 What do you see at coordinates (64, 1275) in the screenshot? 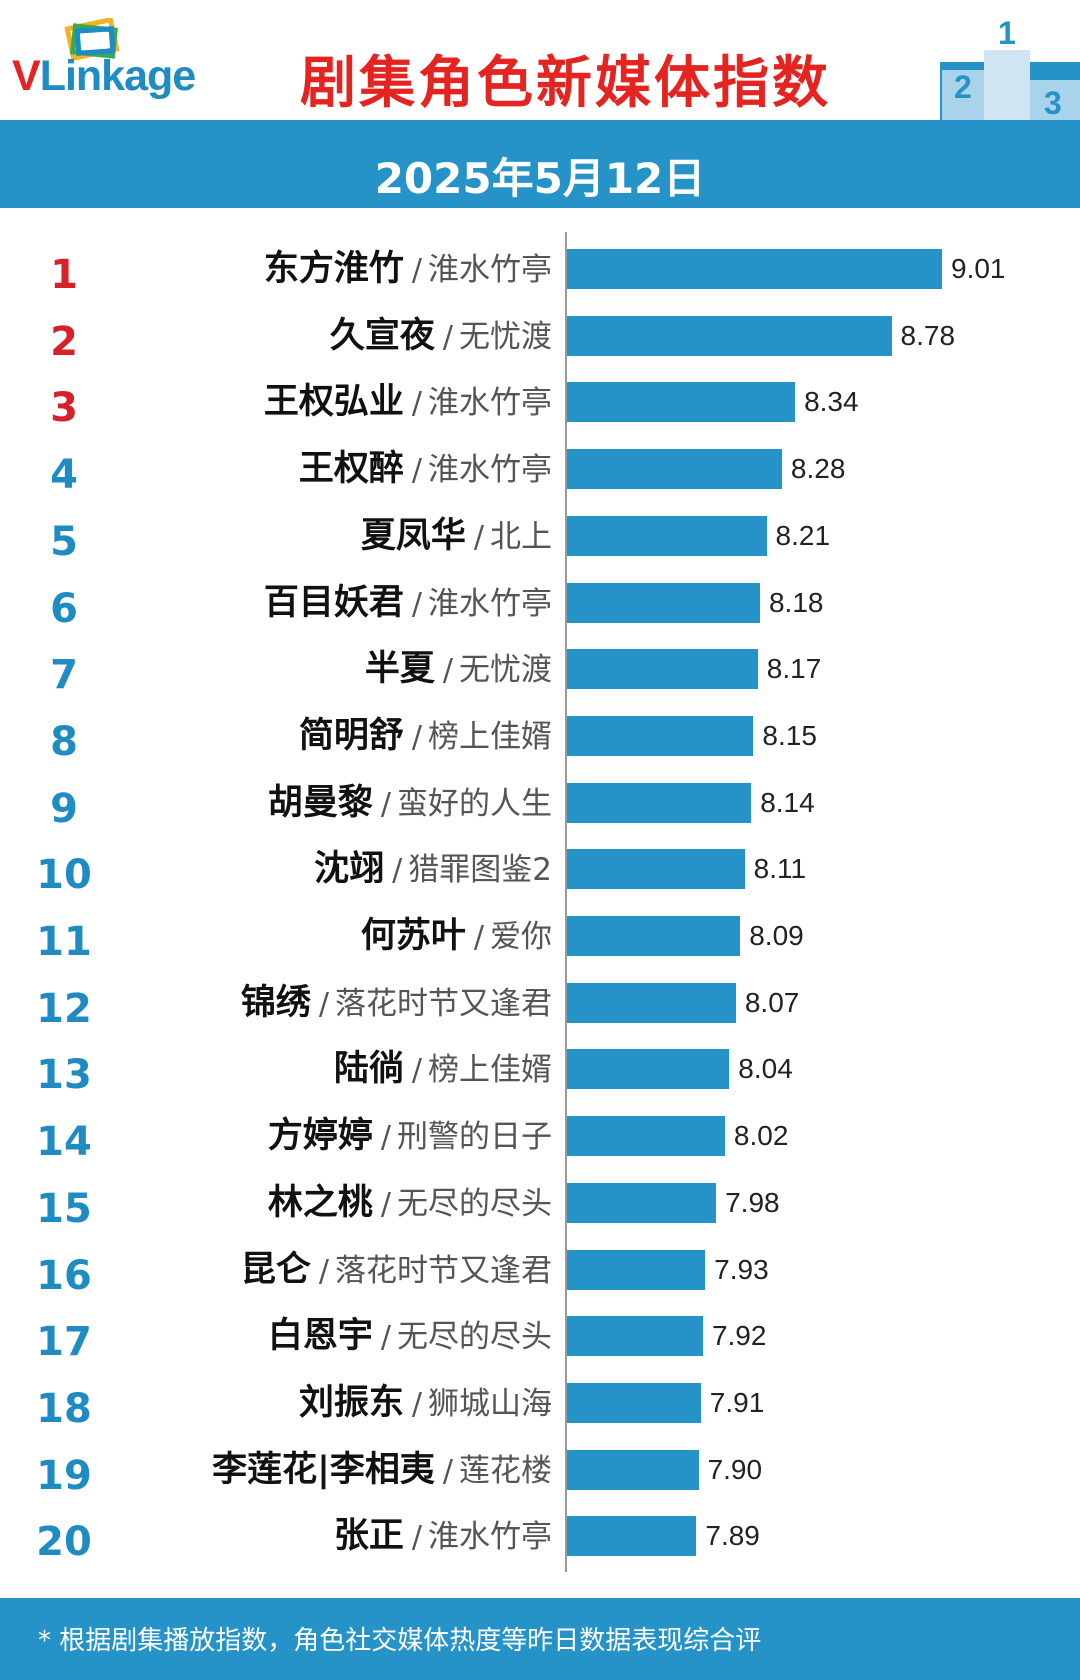
I see `rank-number: 16` at bounding box center [64, 1275].